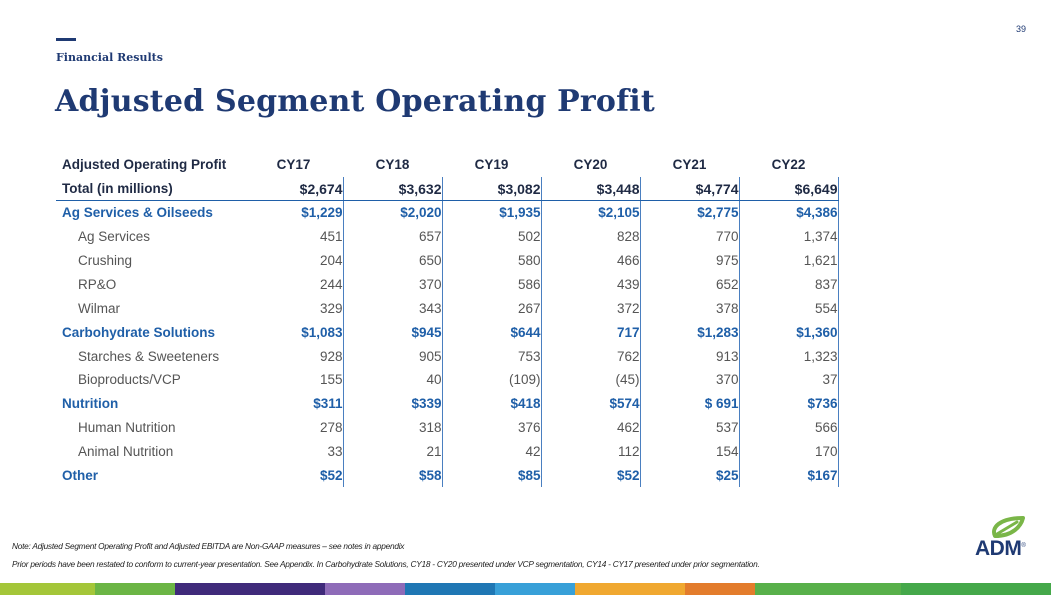 This screenshot has width=1051, height=595. Describe the element at coordinates (293, 165) in the screenshot. I see `column-header-cy17: CY17` at that location.